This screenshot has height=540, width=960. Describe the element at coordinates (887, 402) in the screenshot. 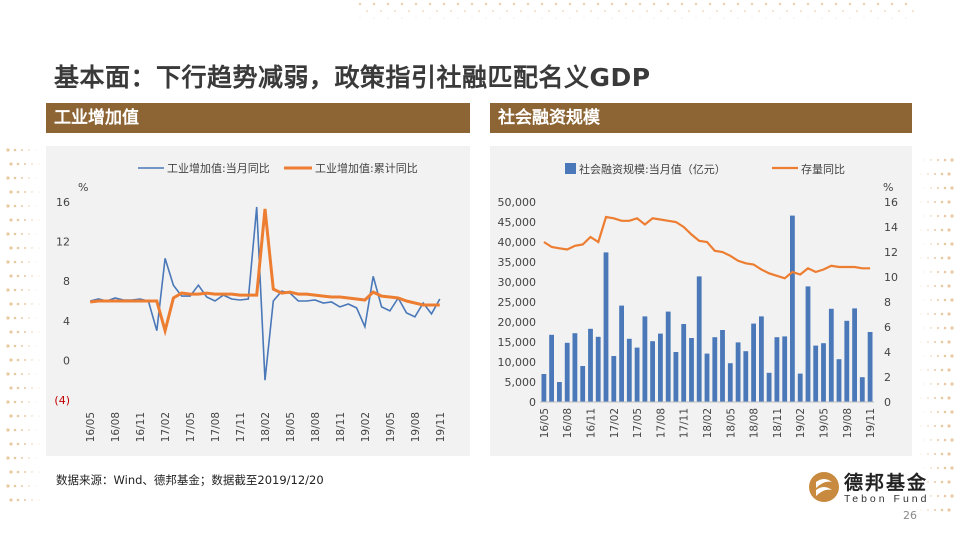

I see `y2-tick-label: 0` at that location.